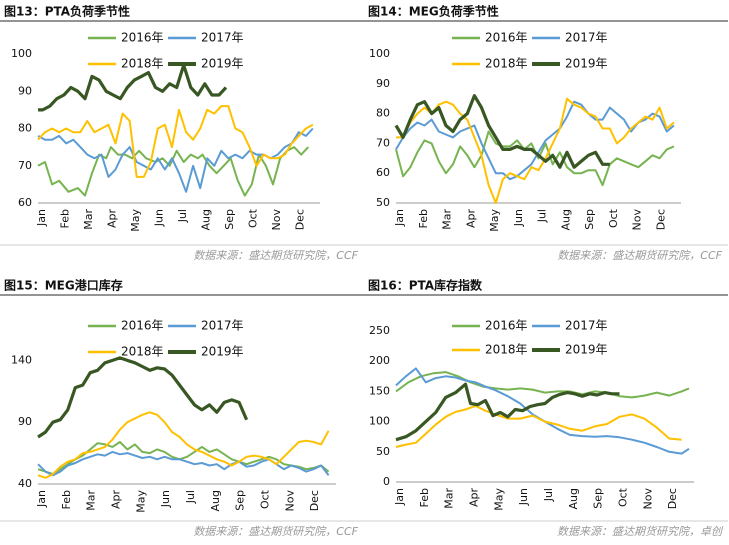 The height and width of the screenshot is (545, 729). I want to click on y-tick-label: 250, so click(379, 330).